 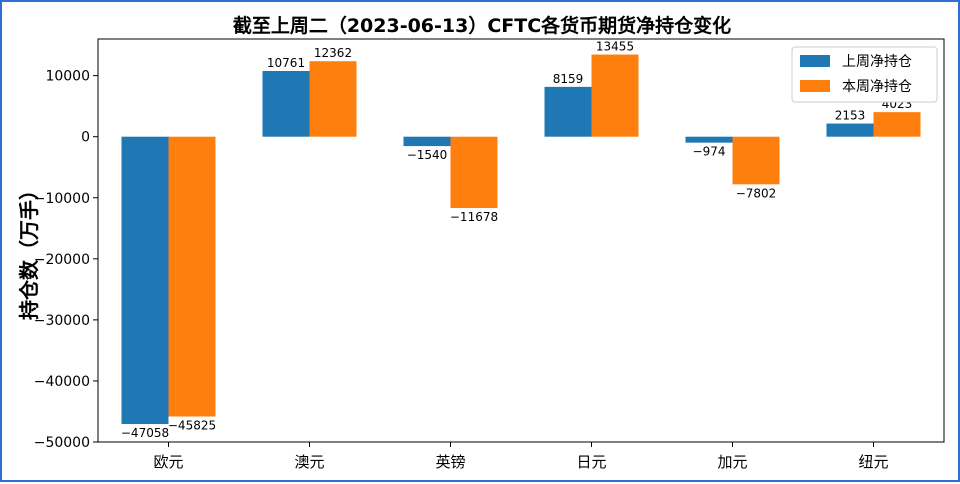 What do you see at coordinates (427, 155) in the screenshot?
I see `bar-value-label: −1540` at bounding box center [427, 155].